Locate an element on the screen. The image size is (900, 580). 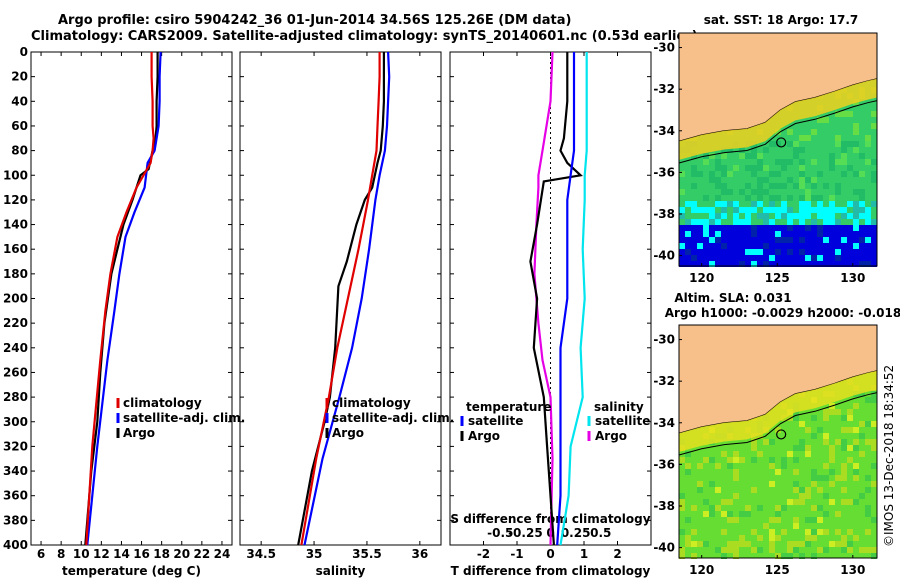
sal-diff-tick-label: 0.25 is located at coordinates (576, 533).